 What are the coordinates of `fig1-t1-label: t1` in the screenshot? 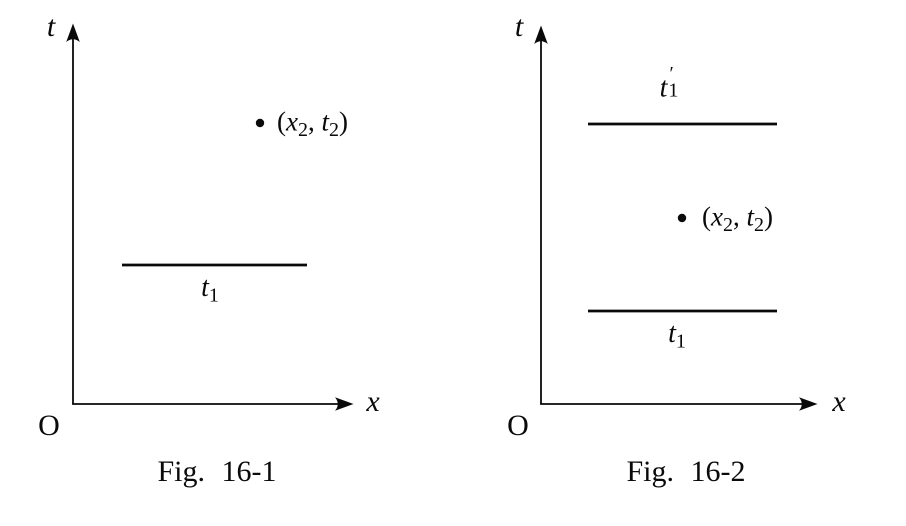 It's located at (210, 289).